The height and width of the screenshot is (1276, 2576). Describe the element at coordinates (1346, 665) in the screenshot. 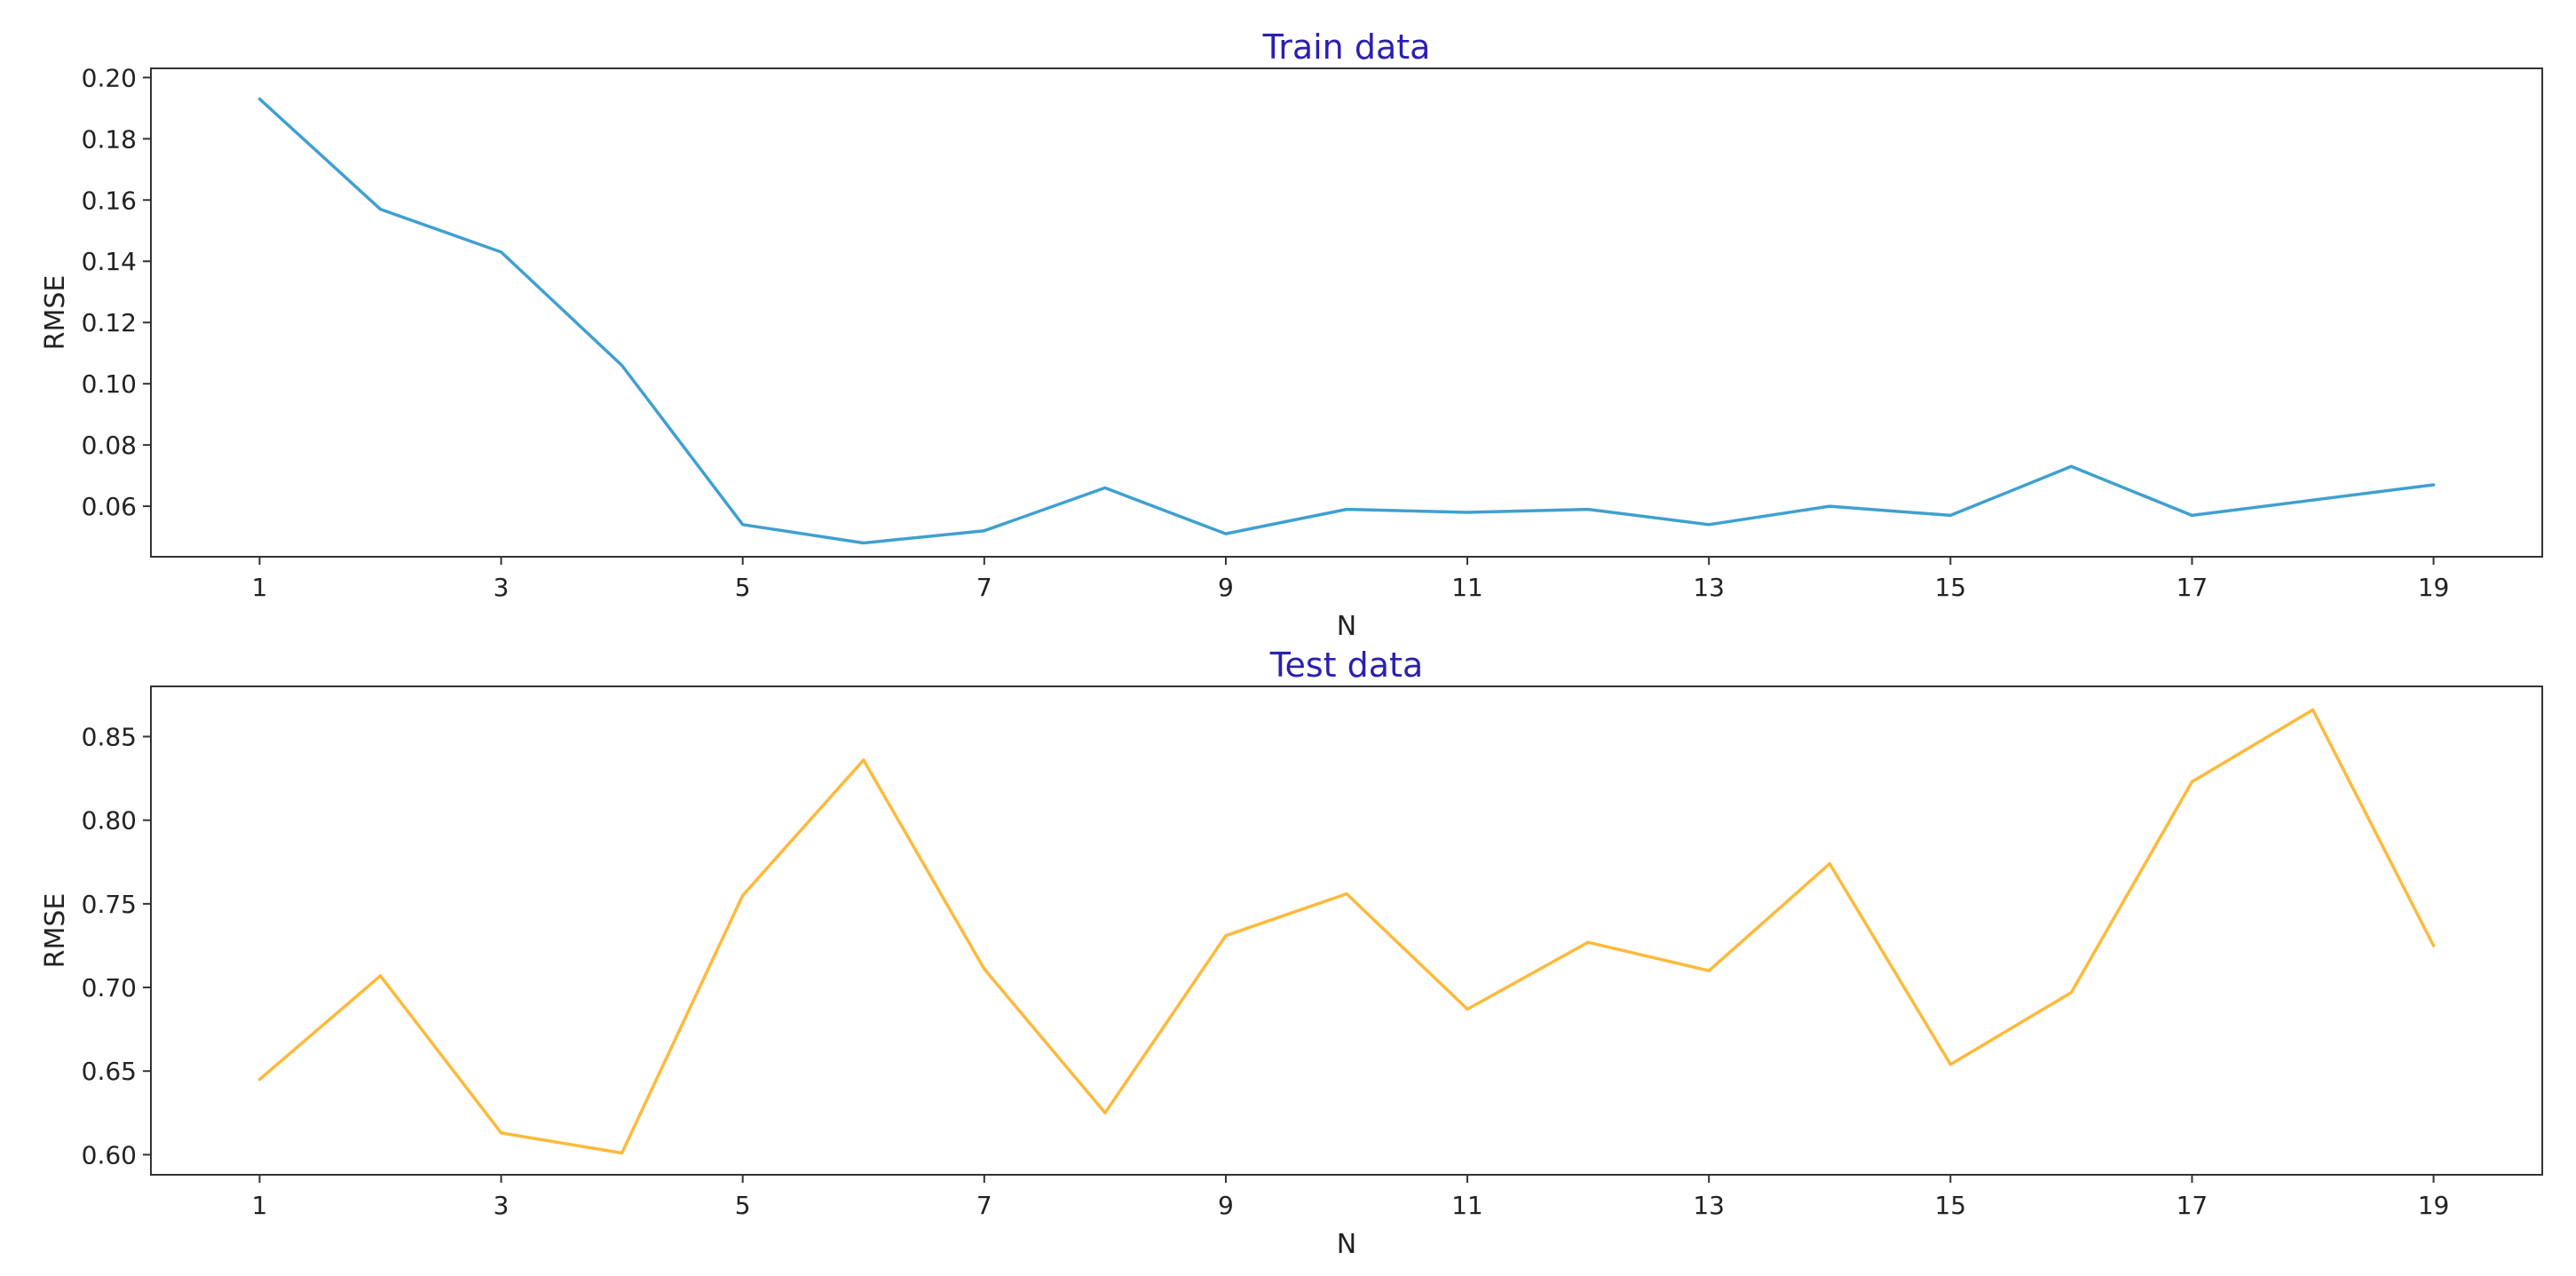

I see `chart-title: Test data` at that location.